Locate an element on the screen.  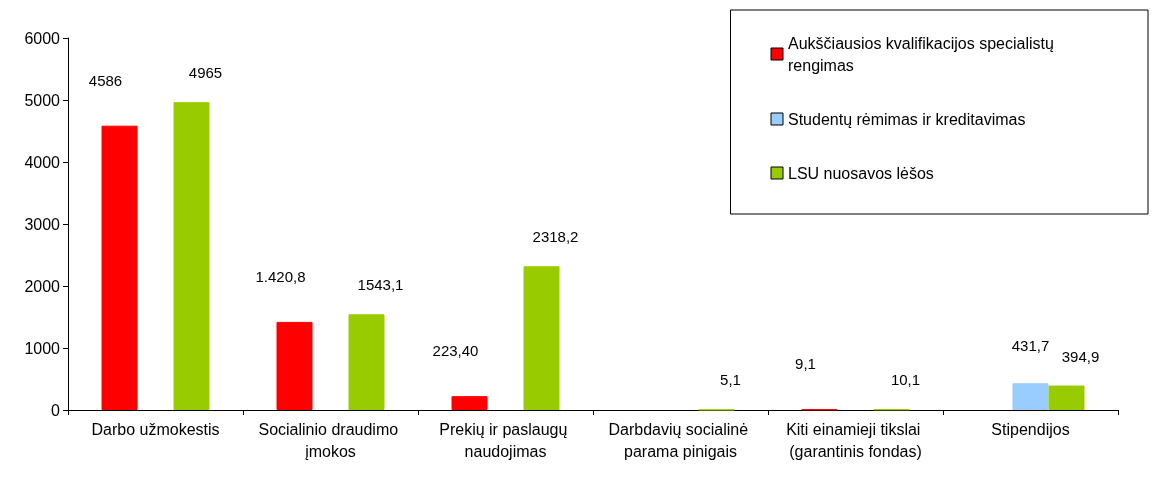
x-tick-label: Kiti einamieji tikslai (garantinis fondas) is located at coordinates (855, 440).